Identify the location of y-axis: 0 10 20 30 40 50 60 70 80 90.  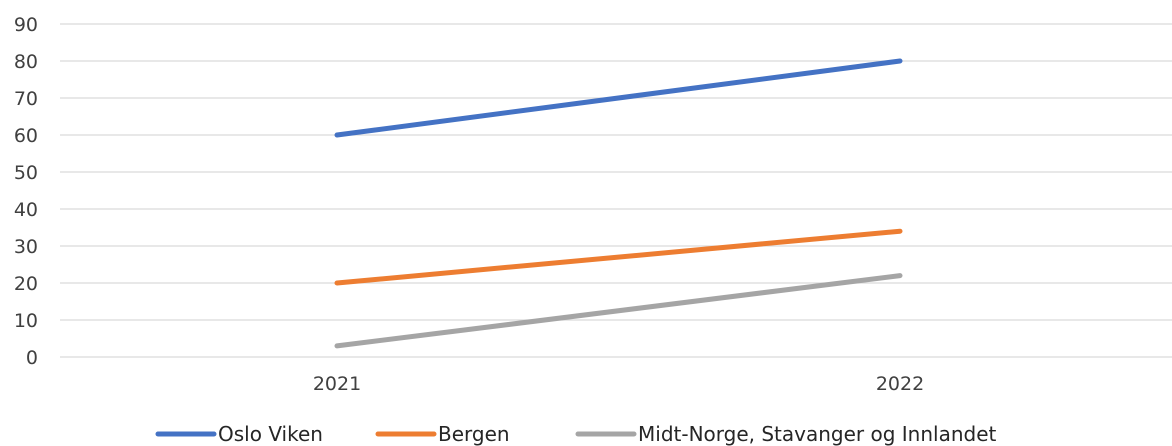
(26, 191).